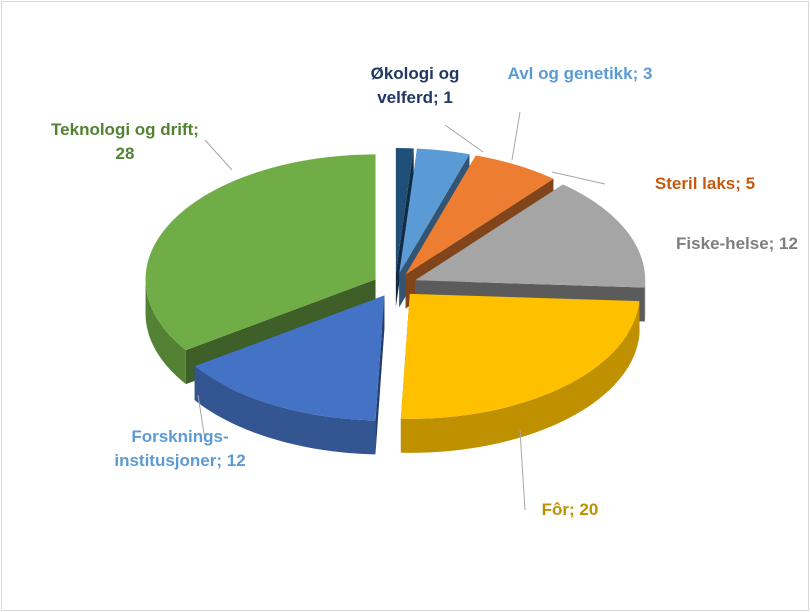  I want to click on data-label: Forsknings-institusjoner; 12, so click(180, 448).